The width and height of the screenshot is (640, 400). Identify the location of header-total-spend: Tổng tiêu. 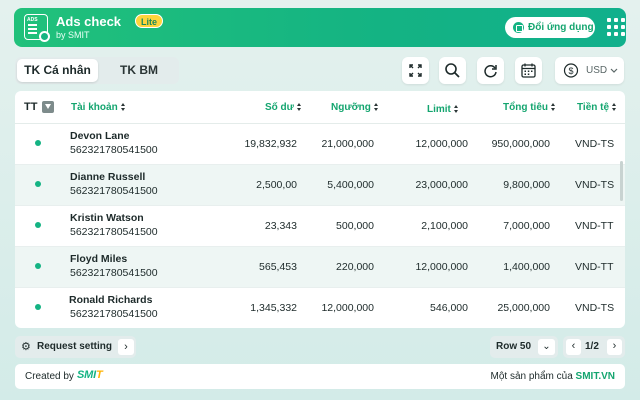
(529, 107).